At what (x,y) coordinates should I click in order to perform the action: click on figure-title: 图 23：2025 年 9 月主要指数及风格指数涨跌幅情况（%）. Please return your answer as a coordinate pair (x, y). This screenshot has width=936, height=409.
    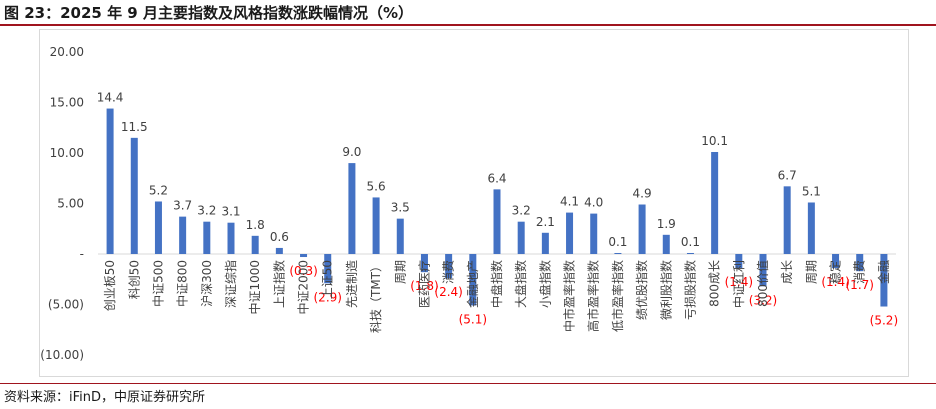
    Looking at the image, I should click on (208, 13).